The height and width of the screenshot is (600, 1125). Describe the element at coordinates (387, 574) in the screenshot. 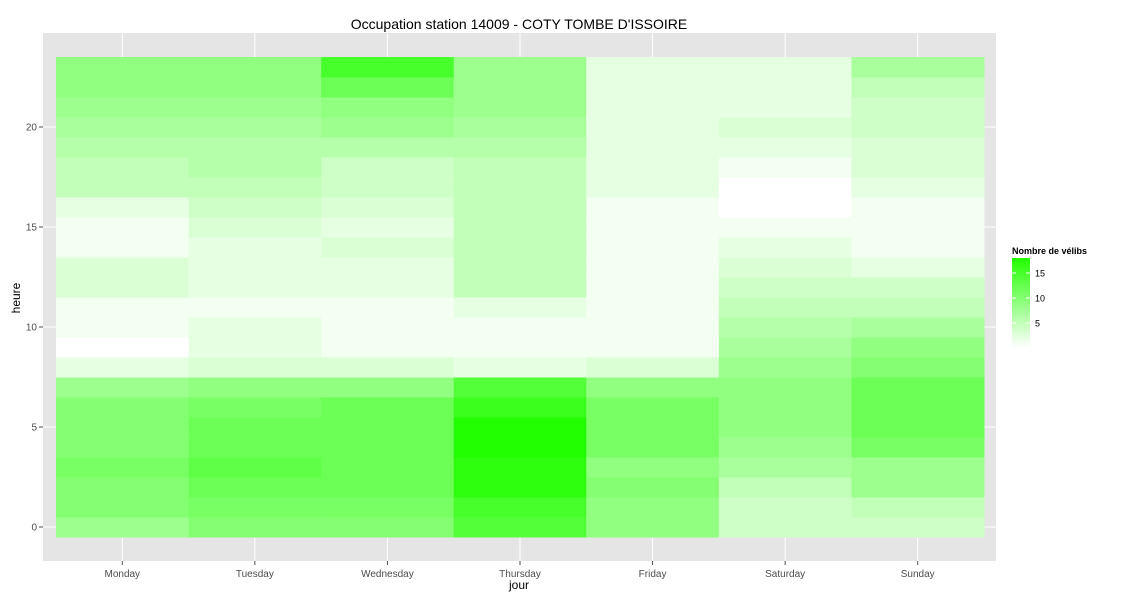

I see `x-tick-label: Wednesday` at that location.